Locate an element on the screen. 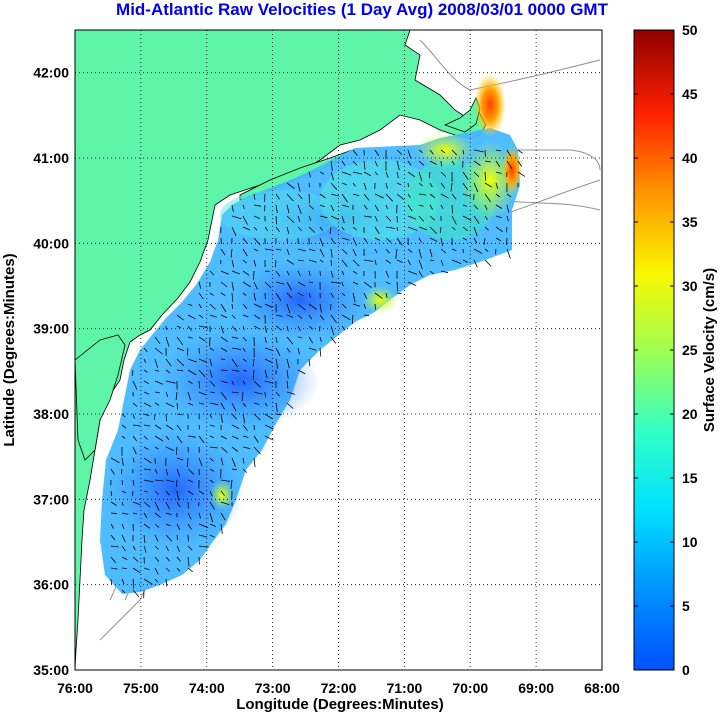 The image size is (724, 714). y-tick-labels: 35:00 36:00 37:00 38:00 39:00 40:00 41:00 42:00 is located at coordinates (51, 371).